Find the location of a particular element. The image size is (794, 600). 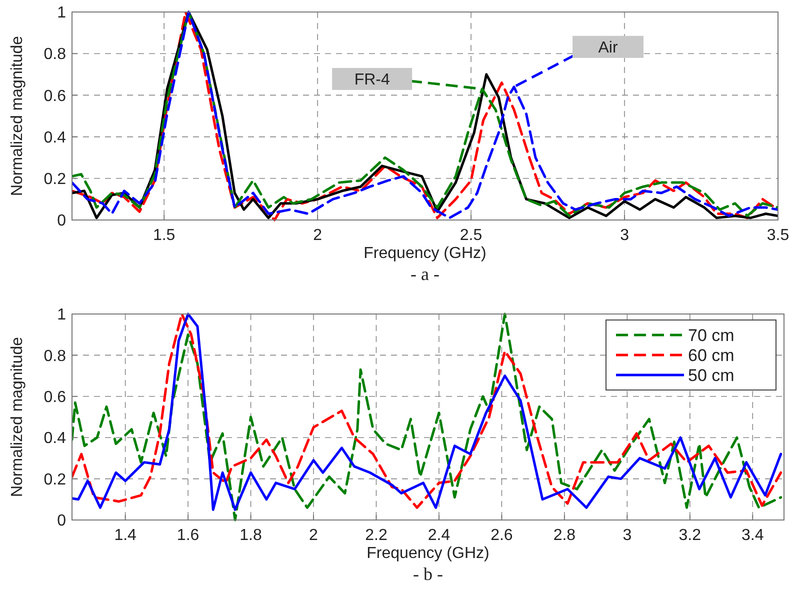

x-tick-label: 1.4 is located at coordinates (125, 535).